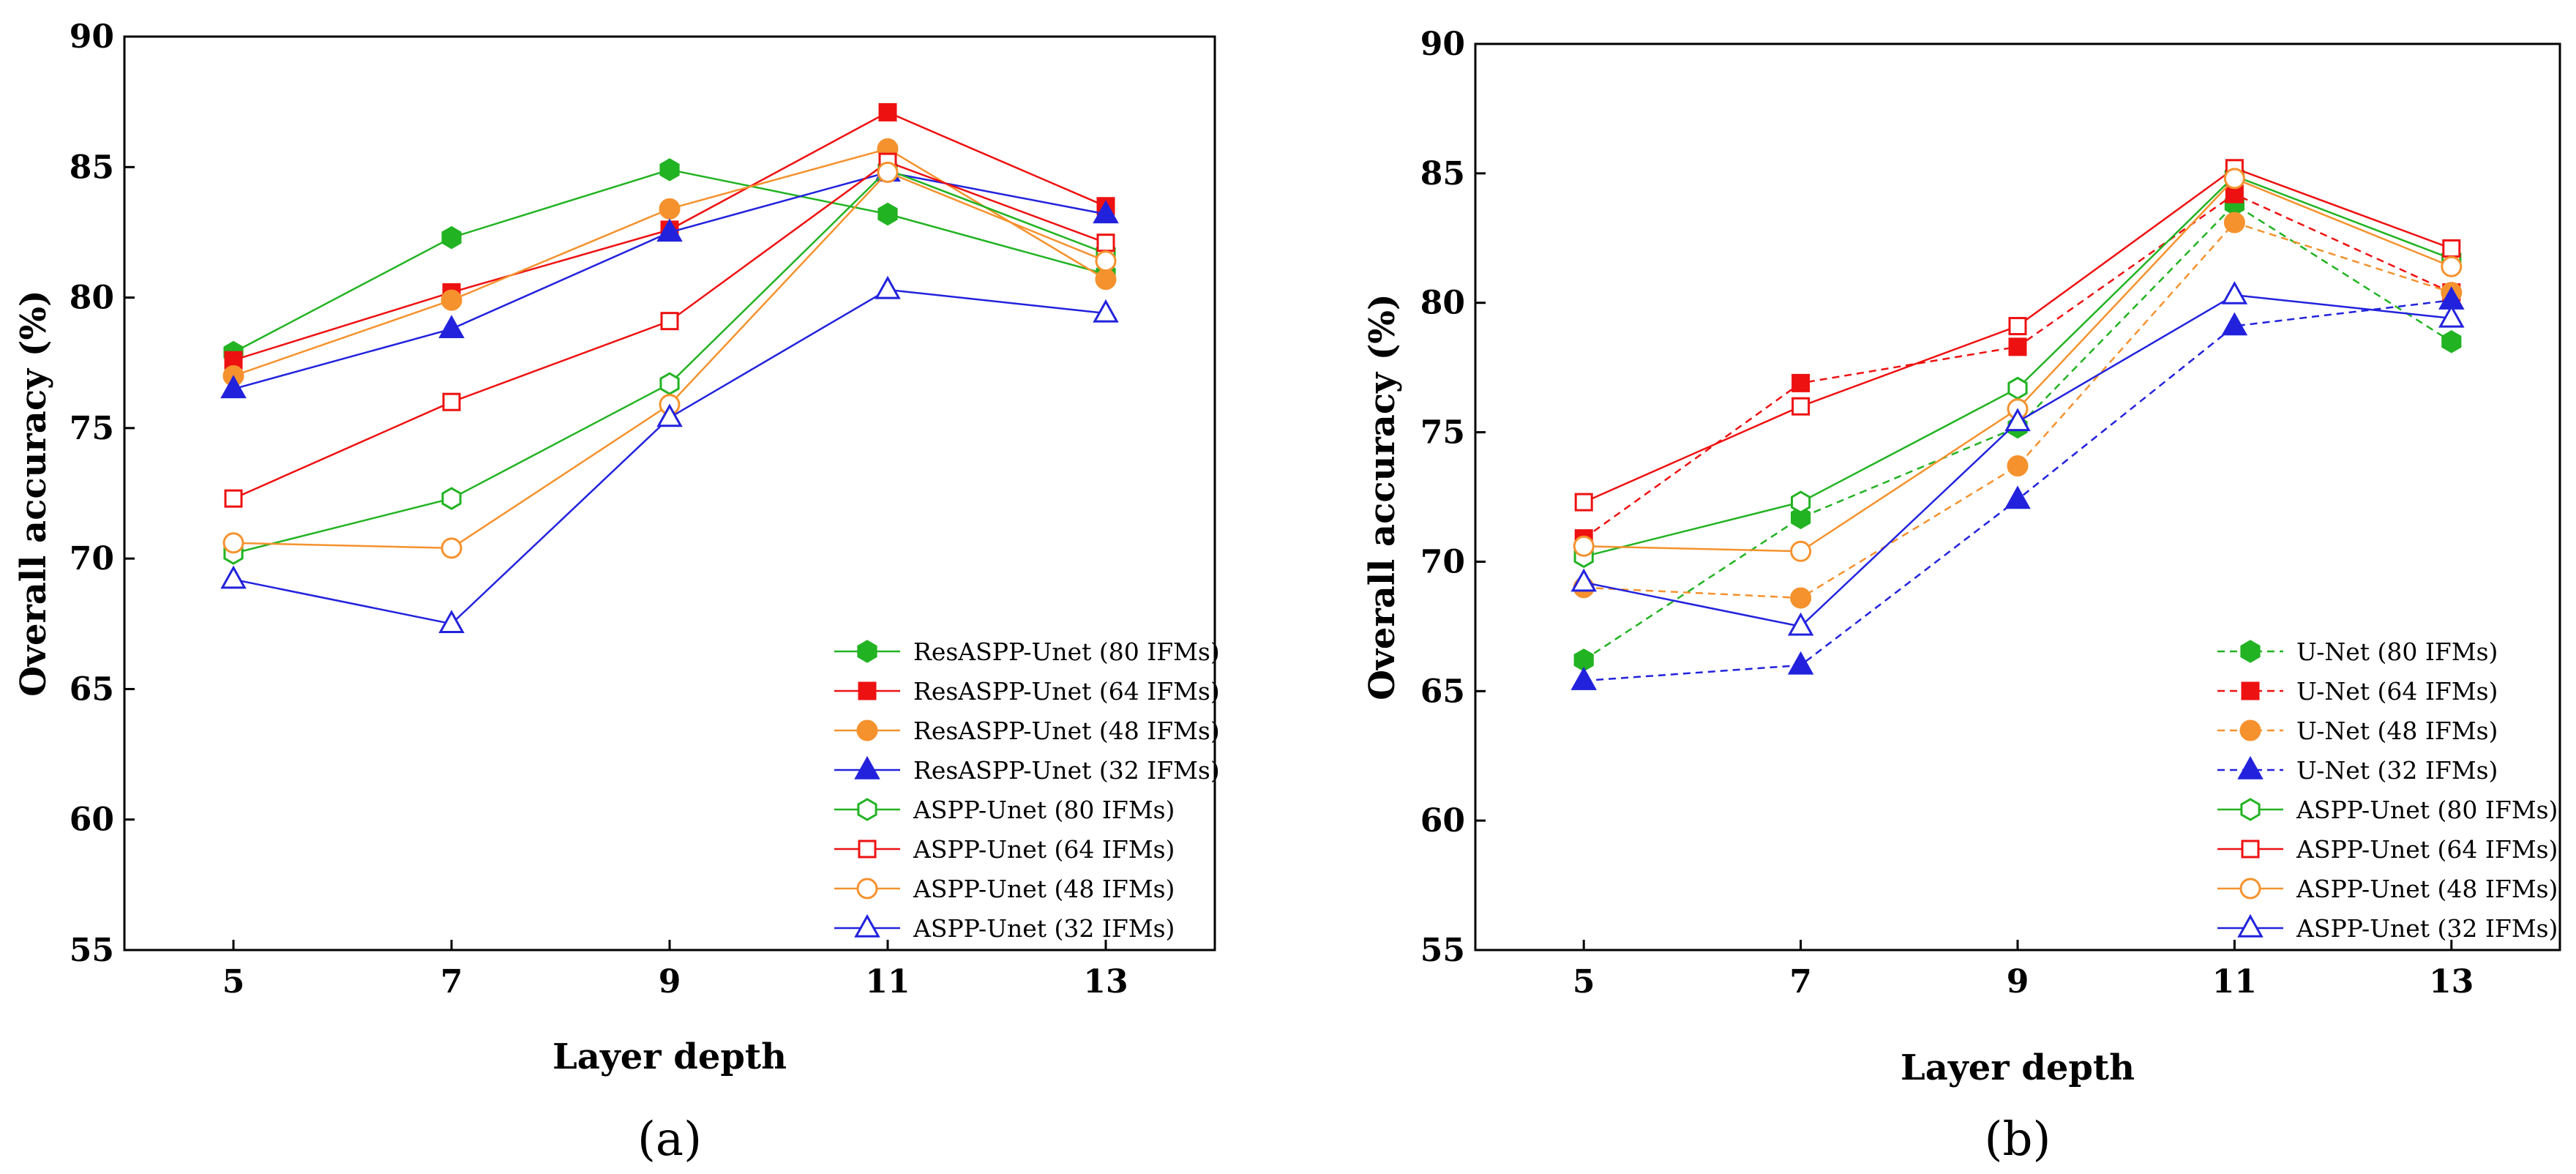 This screenshot has width=2576, height=1174. What do you see at coordinates (2427, 849) in the screenshot?
I see `legend-label: ASPP-Unet (64 IFMs)` at bounding box center [2427, 849].